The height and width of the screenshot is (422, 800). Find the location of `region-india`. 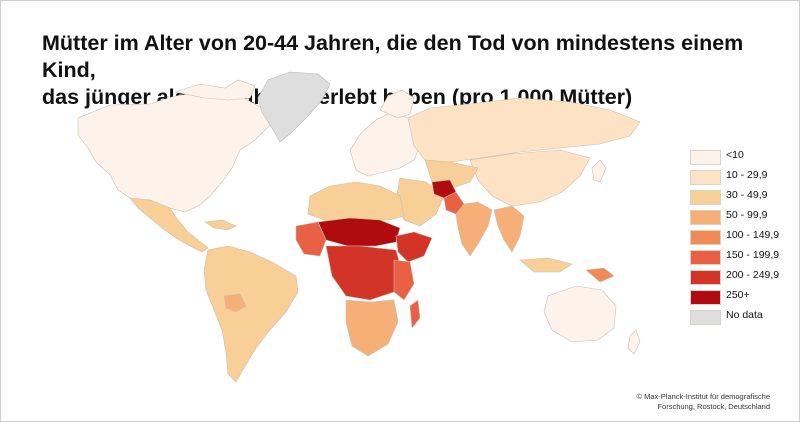

region-india is located at coordinates (474, 229).